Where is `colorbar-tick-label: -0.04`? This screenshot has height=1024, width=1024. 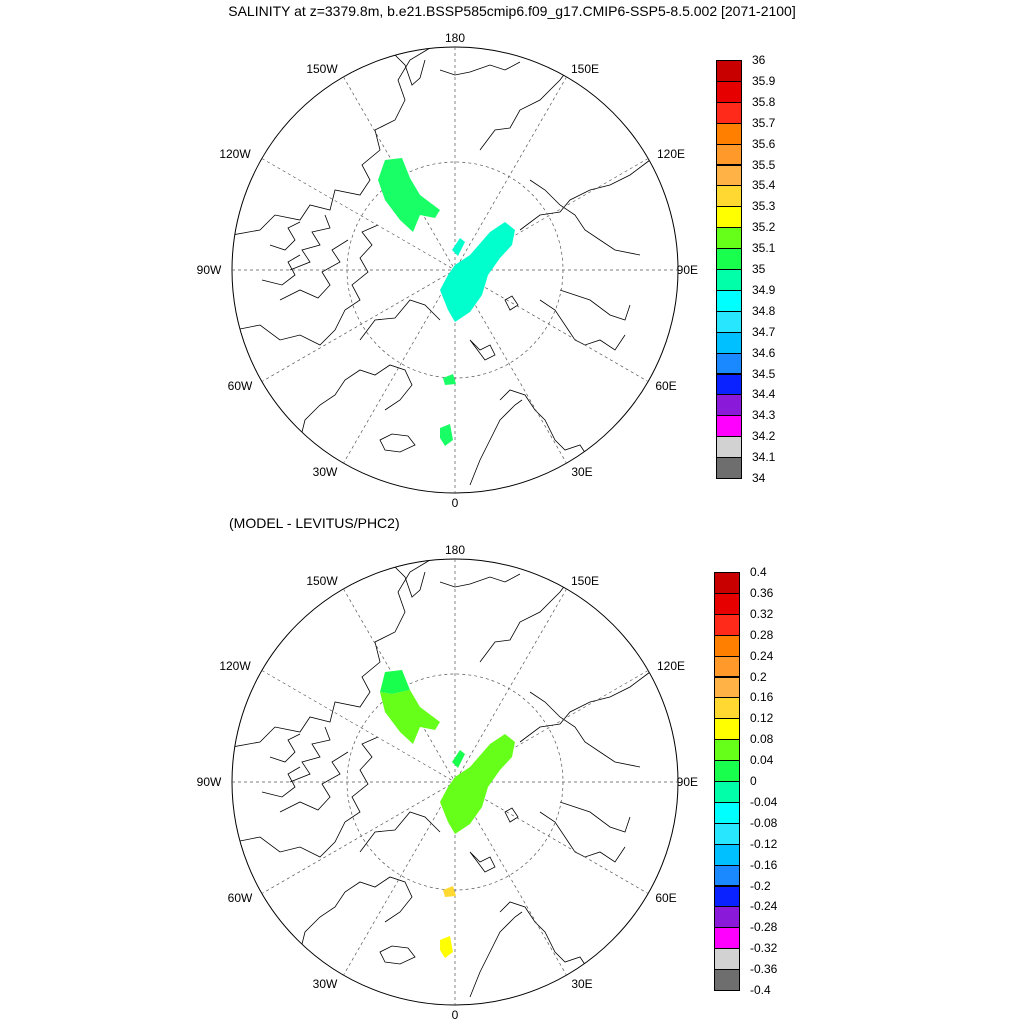 colorbar-tick-label: -0.04 is located at coordinates (764, 801).